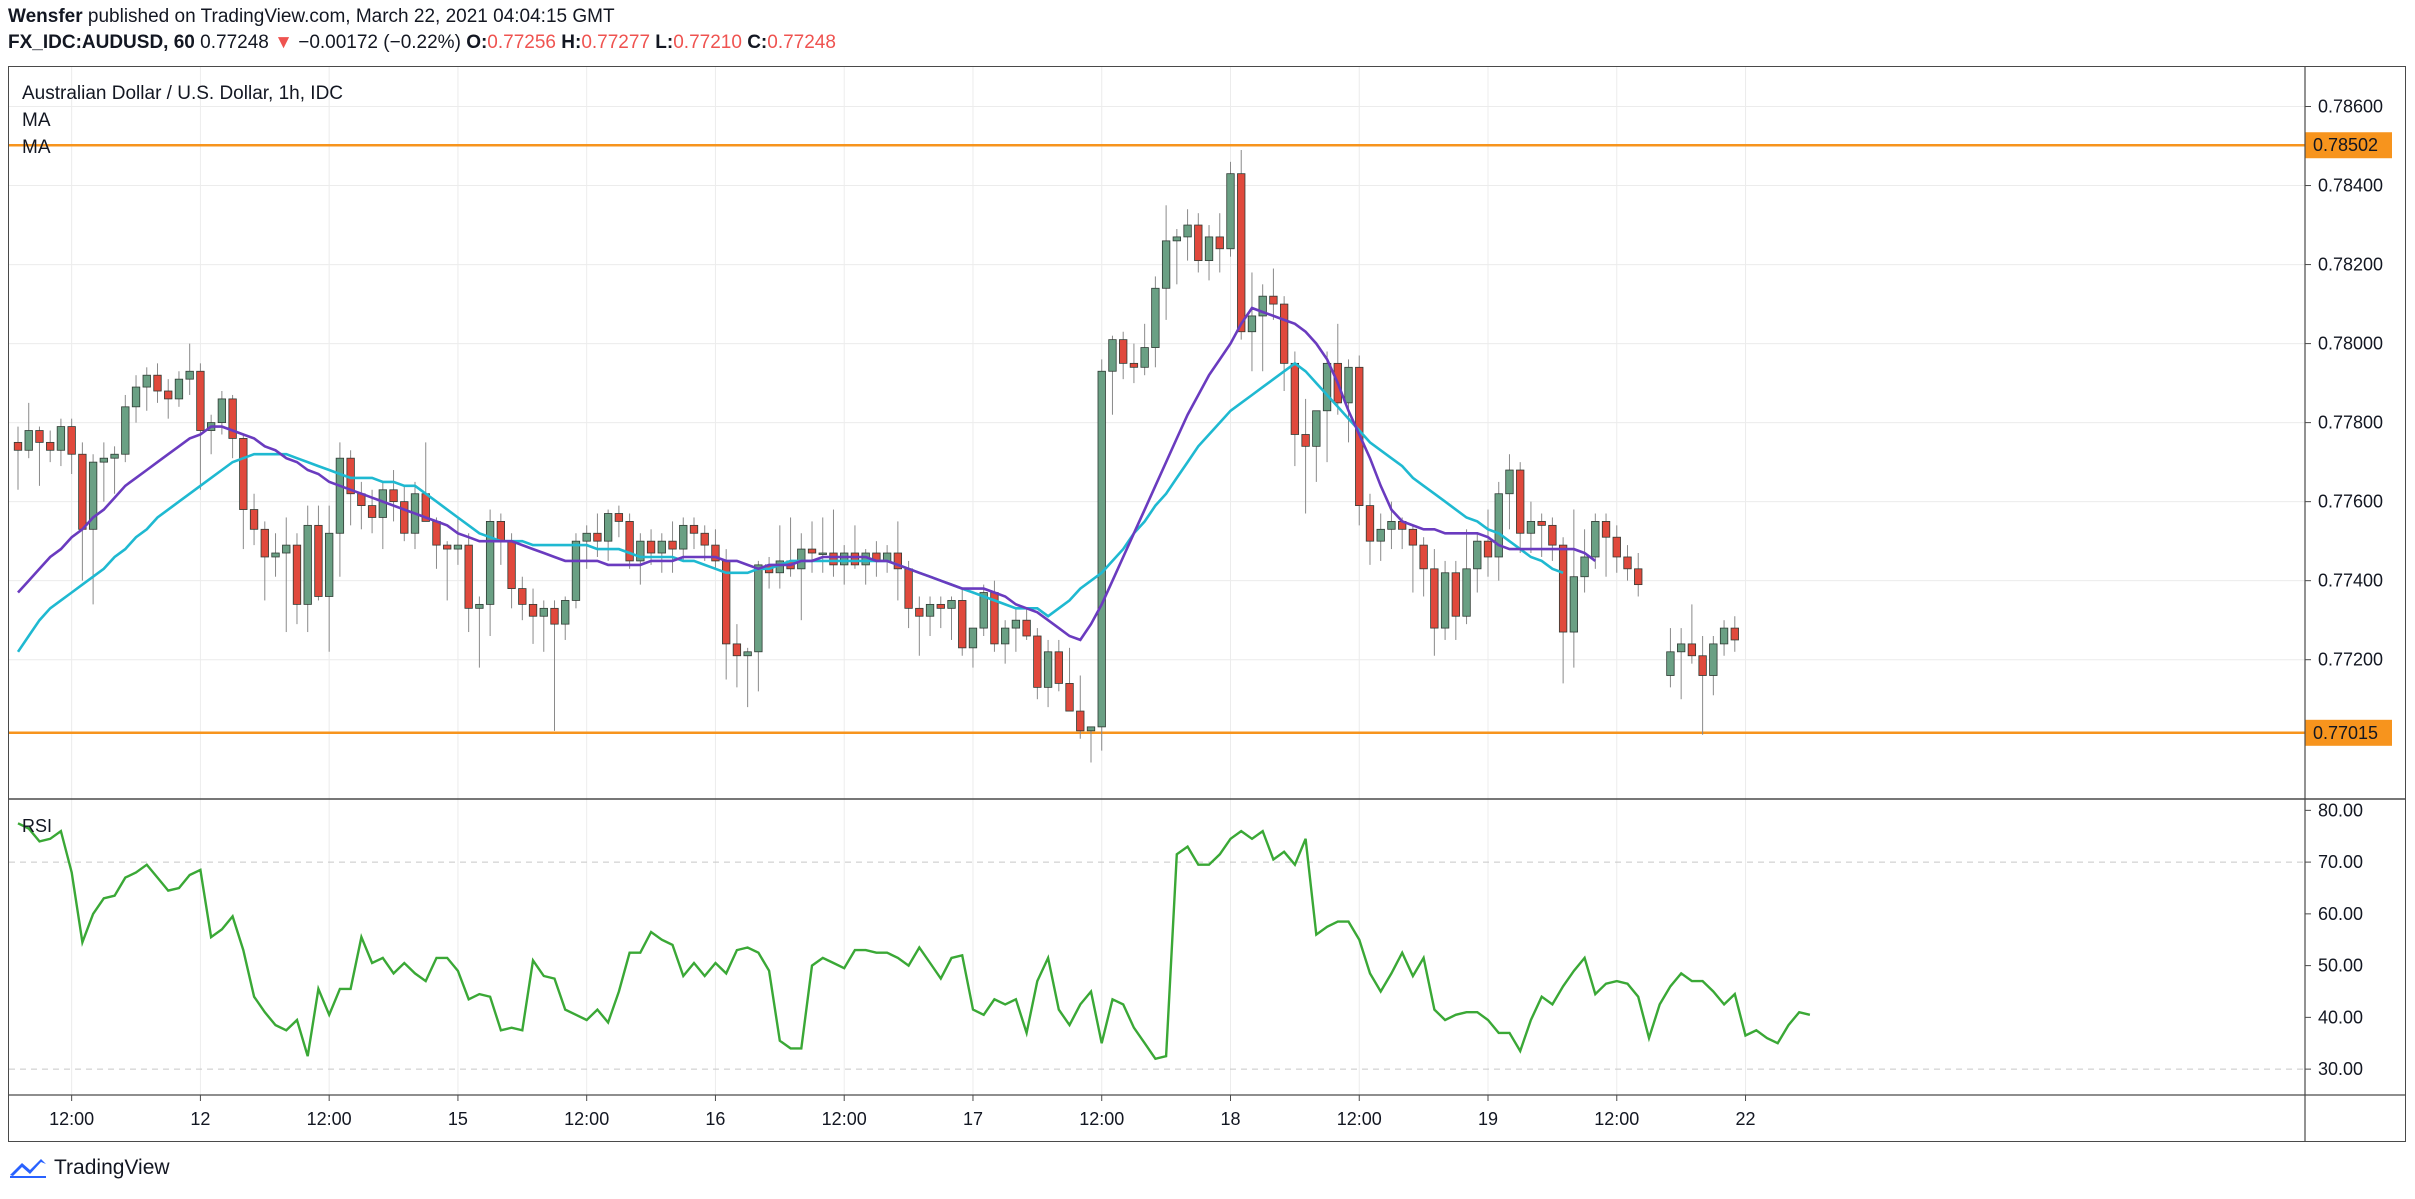 This screenshot has width=2415, height=1199. Describe the element at coordinates (664, 42) in the screenshot. I see `low-label: L:` at that location.